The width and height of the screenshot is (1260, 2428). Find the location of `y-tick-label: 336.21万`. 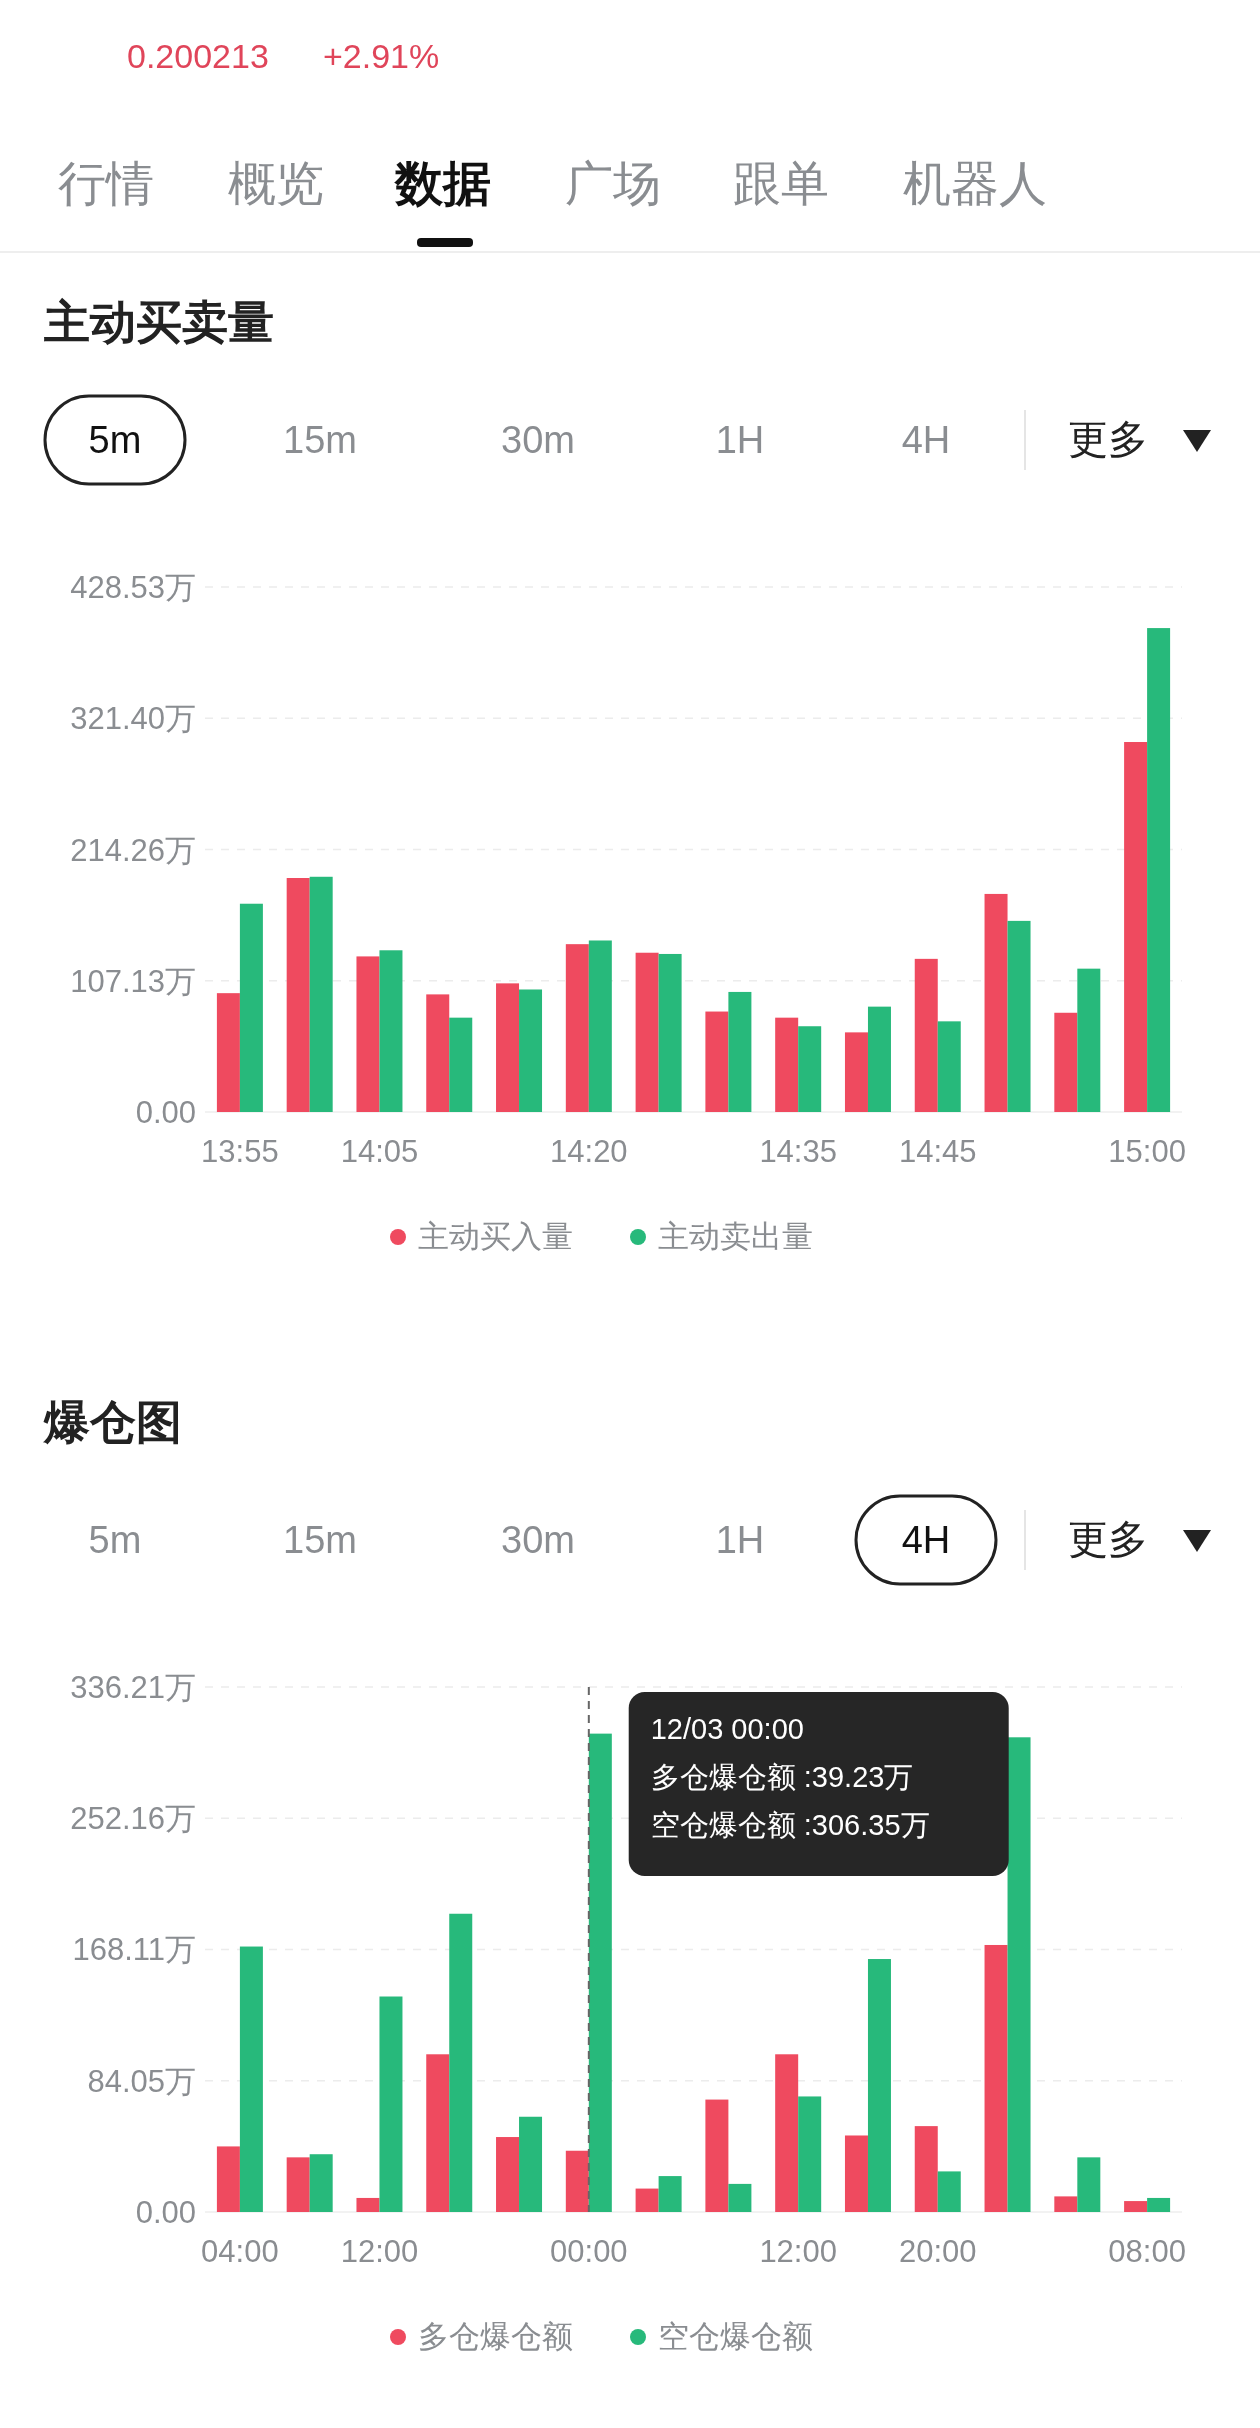

y-tick-label: 336.21万 is located at coordinates (133, 1687).